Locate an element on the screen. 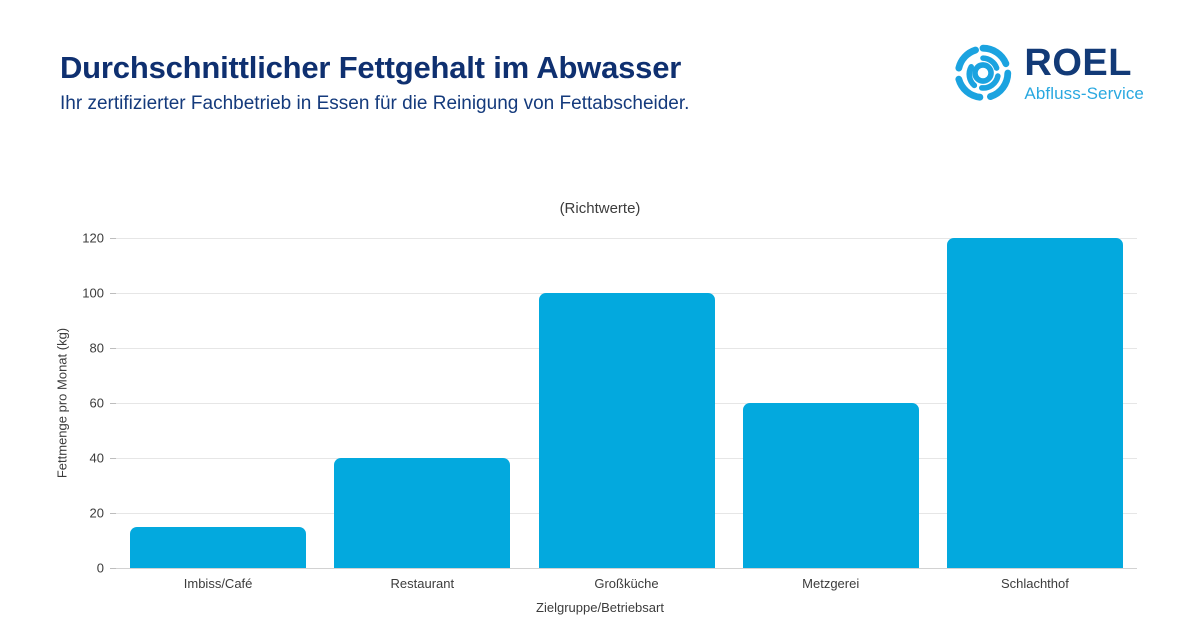  water-swirl-icon is located at coordinates (983, 73).